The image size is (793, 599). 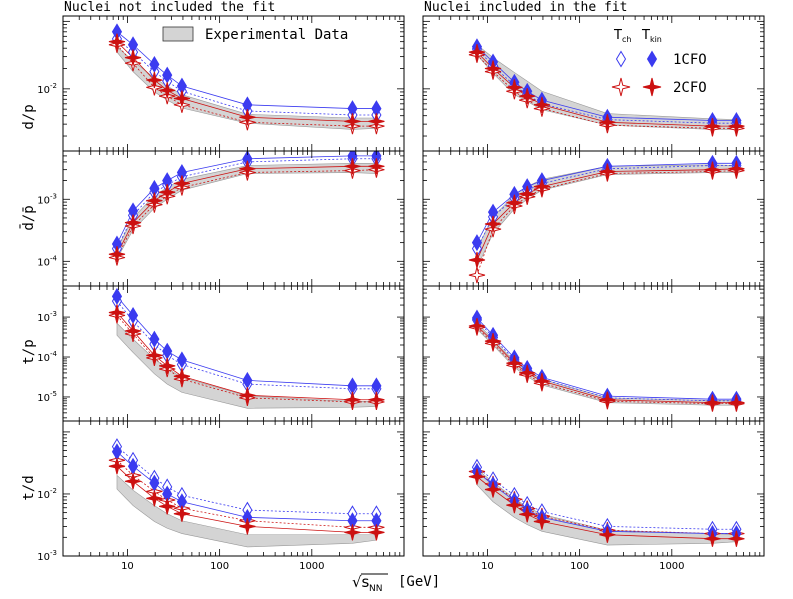 I want to click on legend-header-tkin: Tkin, so click(x=651, y=36).